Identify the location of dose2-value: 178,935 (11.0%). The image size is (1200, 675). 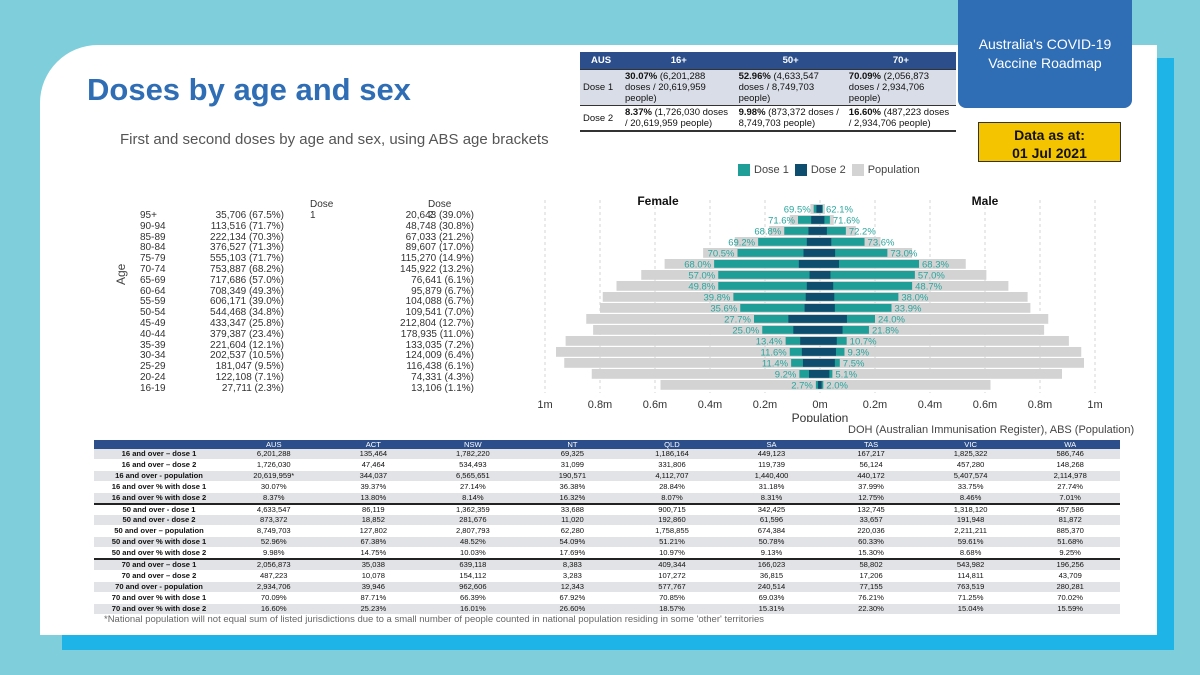
(437, 334).